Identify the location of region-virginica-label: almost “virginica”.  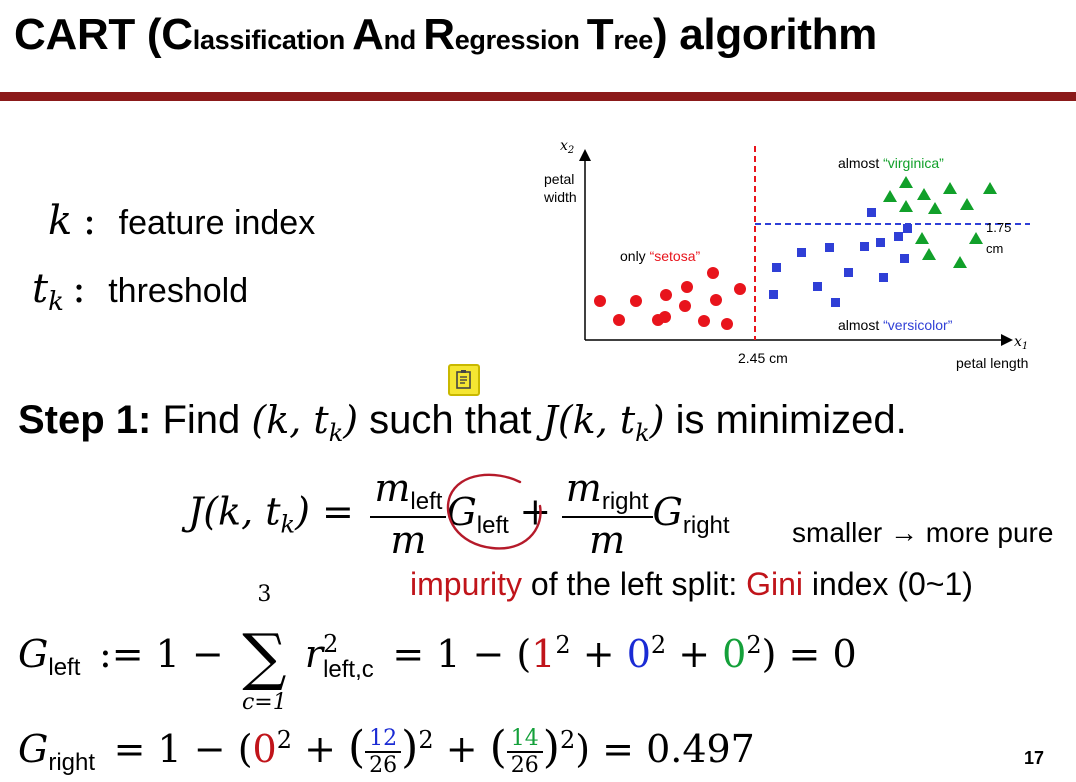
(891, 163).